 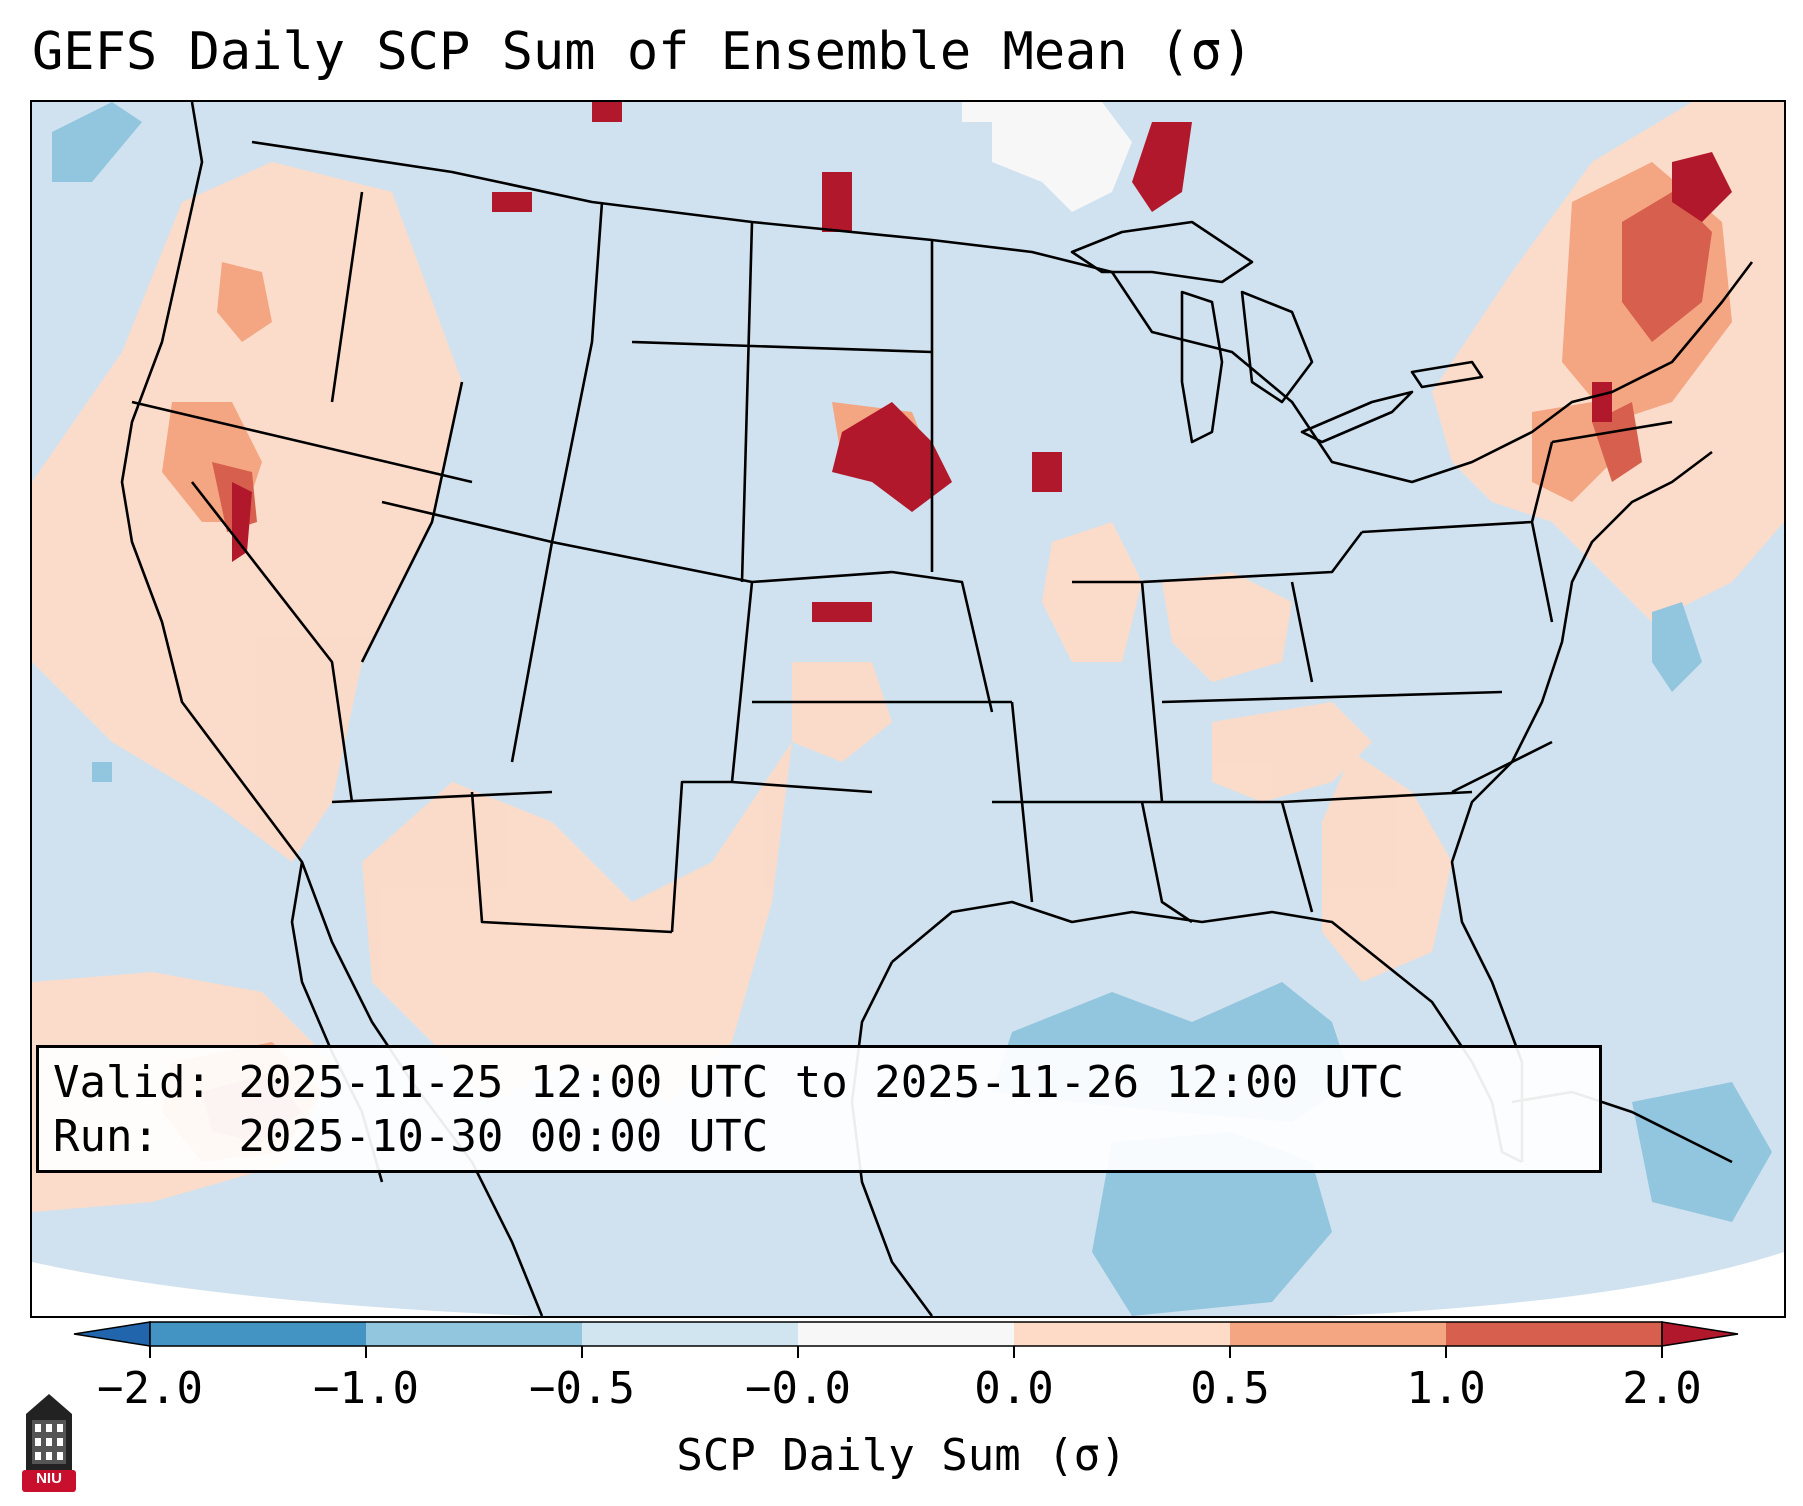 What do you see at coordinates (150, 1388) in the screenshot?
I see `colorbar-tick-label: −2.0` at bounding box center [150, 1388].